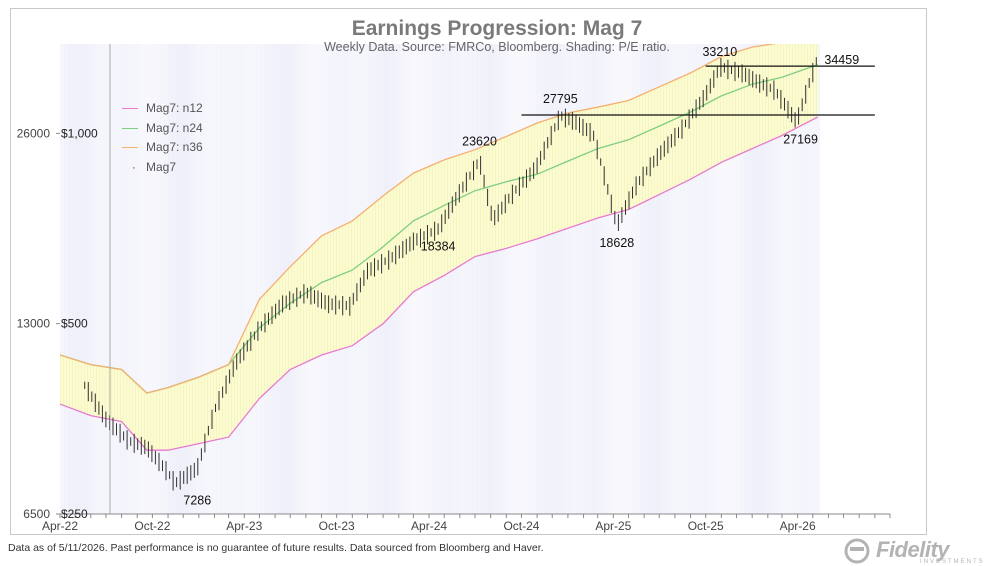  I want to click on x-tick-label: Apr-23, so click(244, 526).